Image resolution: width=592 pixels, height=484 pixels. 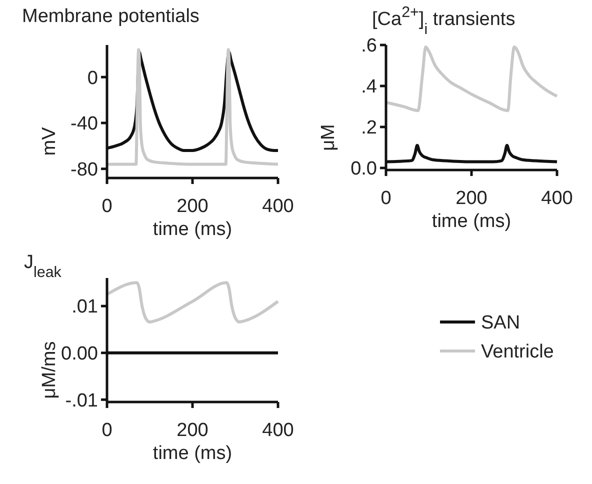 I want to click on y-tick-label: 0.0, so click(x=363, y=169).